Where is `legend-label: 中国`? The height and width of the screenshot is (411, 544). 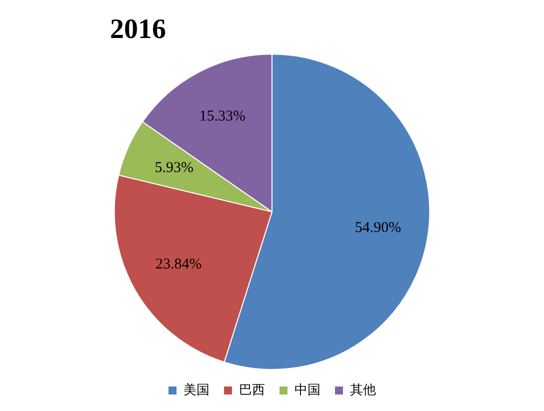
legend-label: 中国 is located at coordinates (307, 390).